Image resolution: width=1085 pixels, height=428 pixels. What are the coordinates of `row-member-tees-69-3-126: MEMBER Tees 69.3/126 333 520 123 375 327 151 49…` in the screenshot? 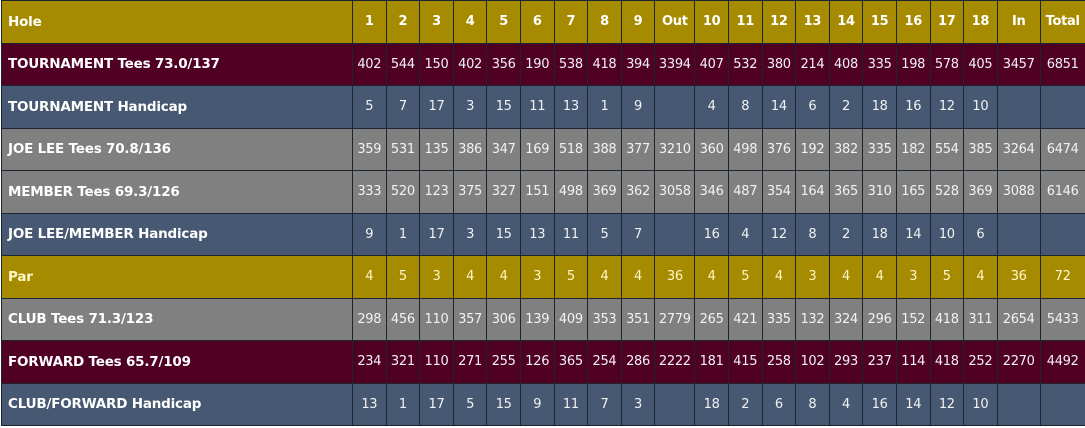 It's located at (543, 192).